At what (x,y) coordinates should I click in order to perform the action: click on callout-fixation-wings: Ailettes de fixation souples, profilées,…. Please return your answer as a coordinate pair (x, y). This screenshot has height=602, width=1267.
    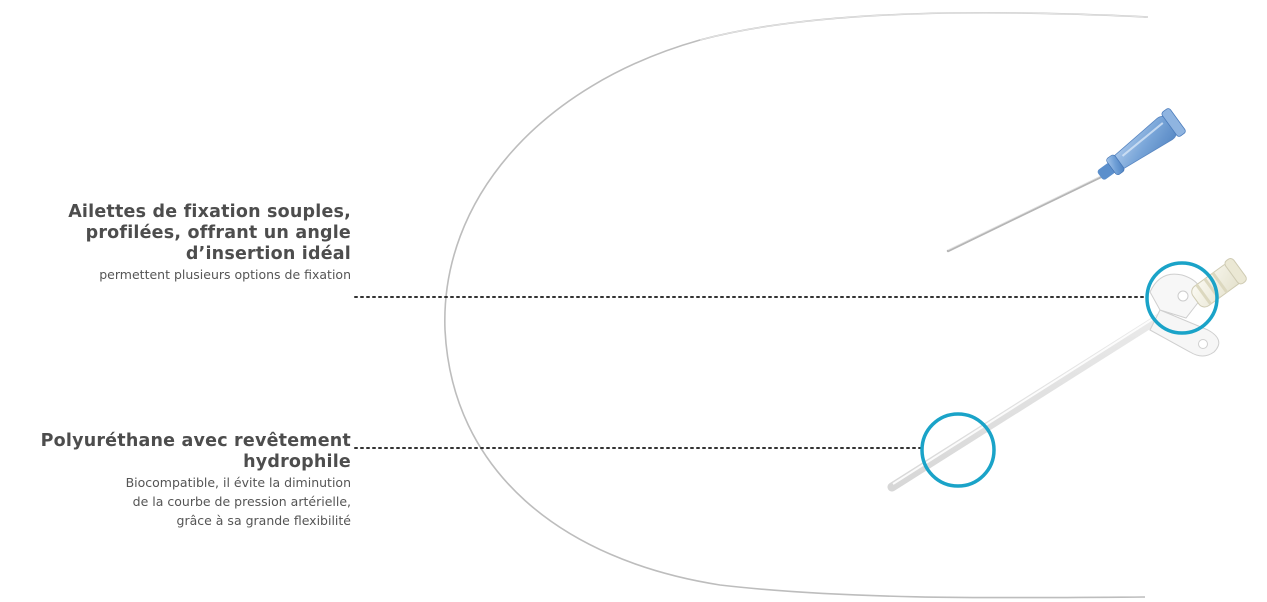
    Looking at the image, I should click on (209, 243).